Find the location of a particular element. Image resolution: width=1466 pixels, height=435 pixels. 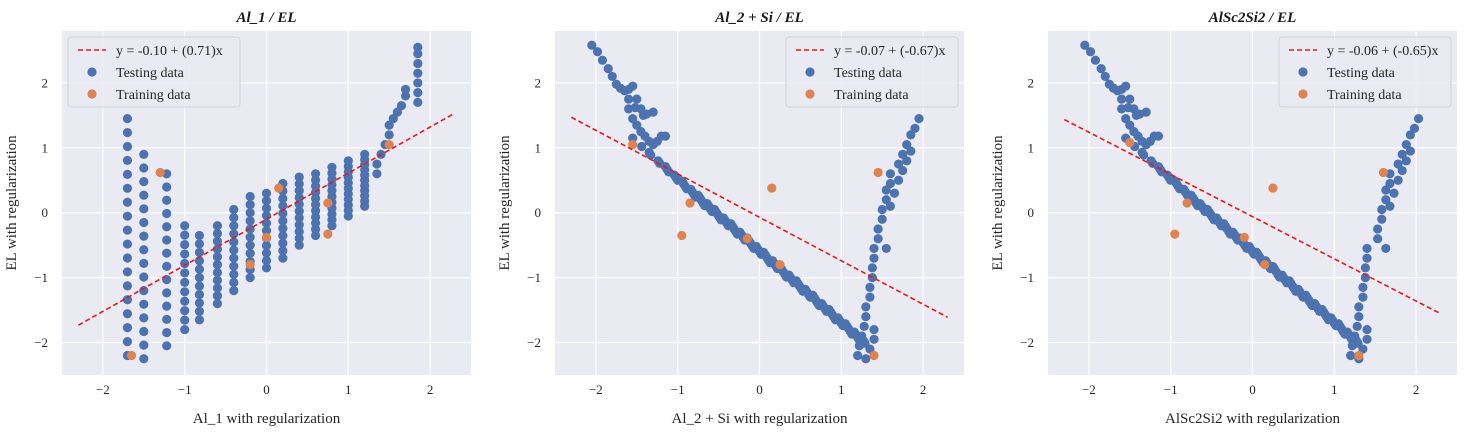

x-tick-label: −1 is located at coordinates (678, 389).